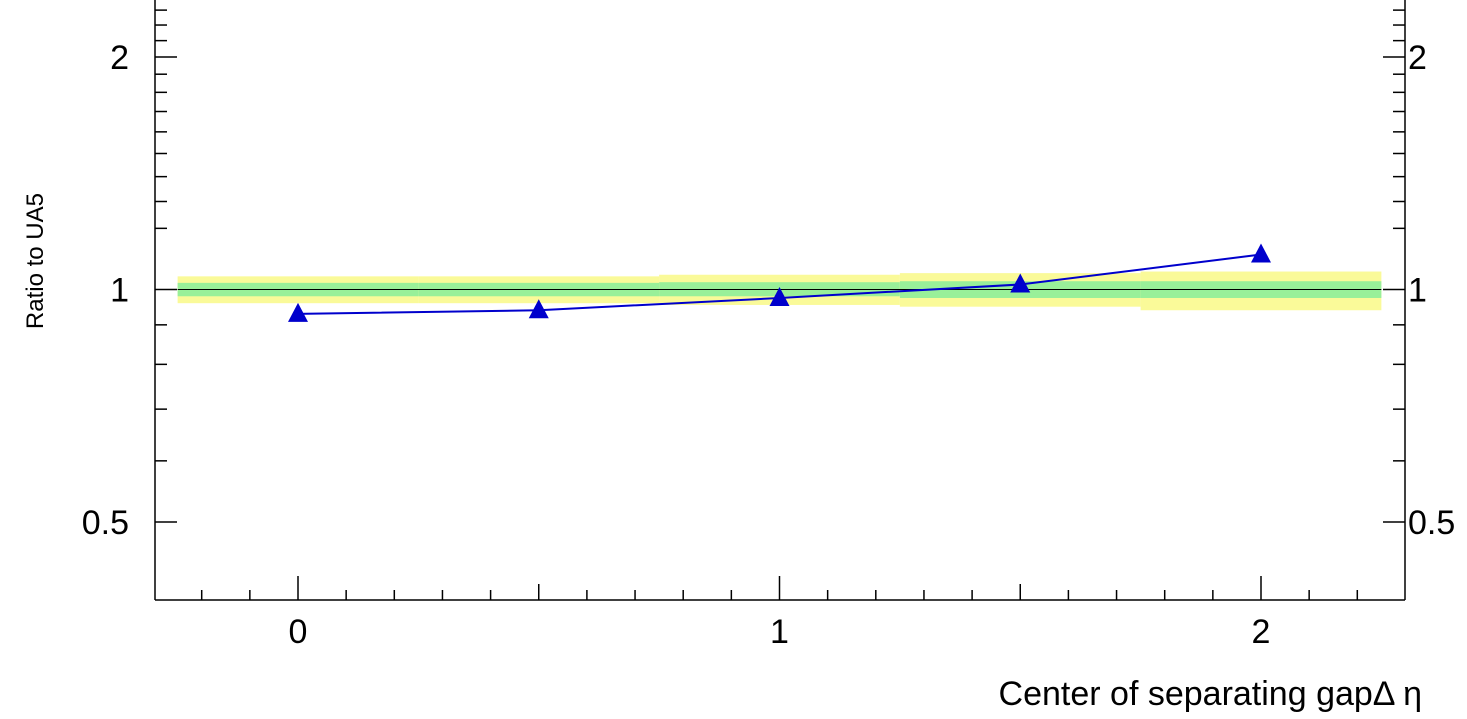 This screenshot has height=719, width=1467. I want to click on x-tick-label: 2, so click(1261, 632).